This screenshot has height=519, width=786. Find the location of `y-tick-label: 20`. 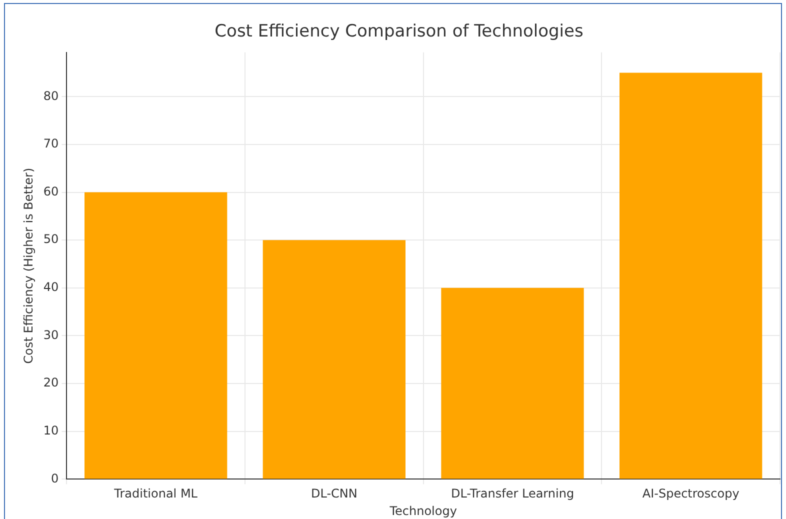

y-tick-label: 20 is located at coordinates (51, 383).